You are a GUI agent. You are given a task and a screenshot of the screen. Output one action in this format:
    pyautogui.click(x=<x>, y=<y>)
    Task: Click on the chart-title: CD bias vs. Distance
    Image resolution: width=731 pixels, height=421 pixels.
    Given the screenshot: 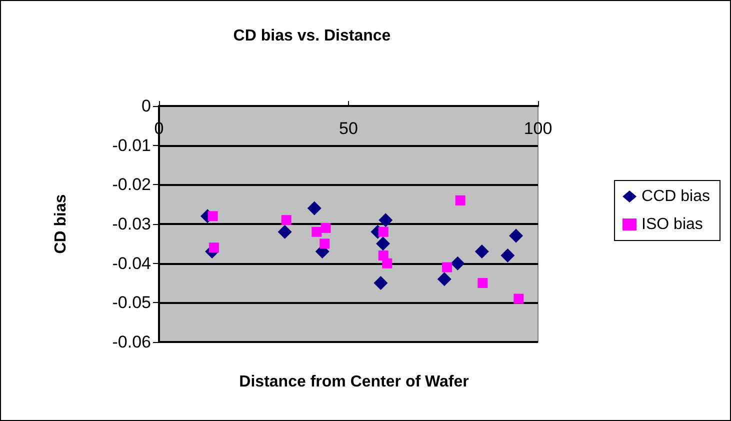 What is the action you would take?
    pyautogui.click(x=312, y=36)
    